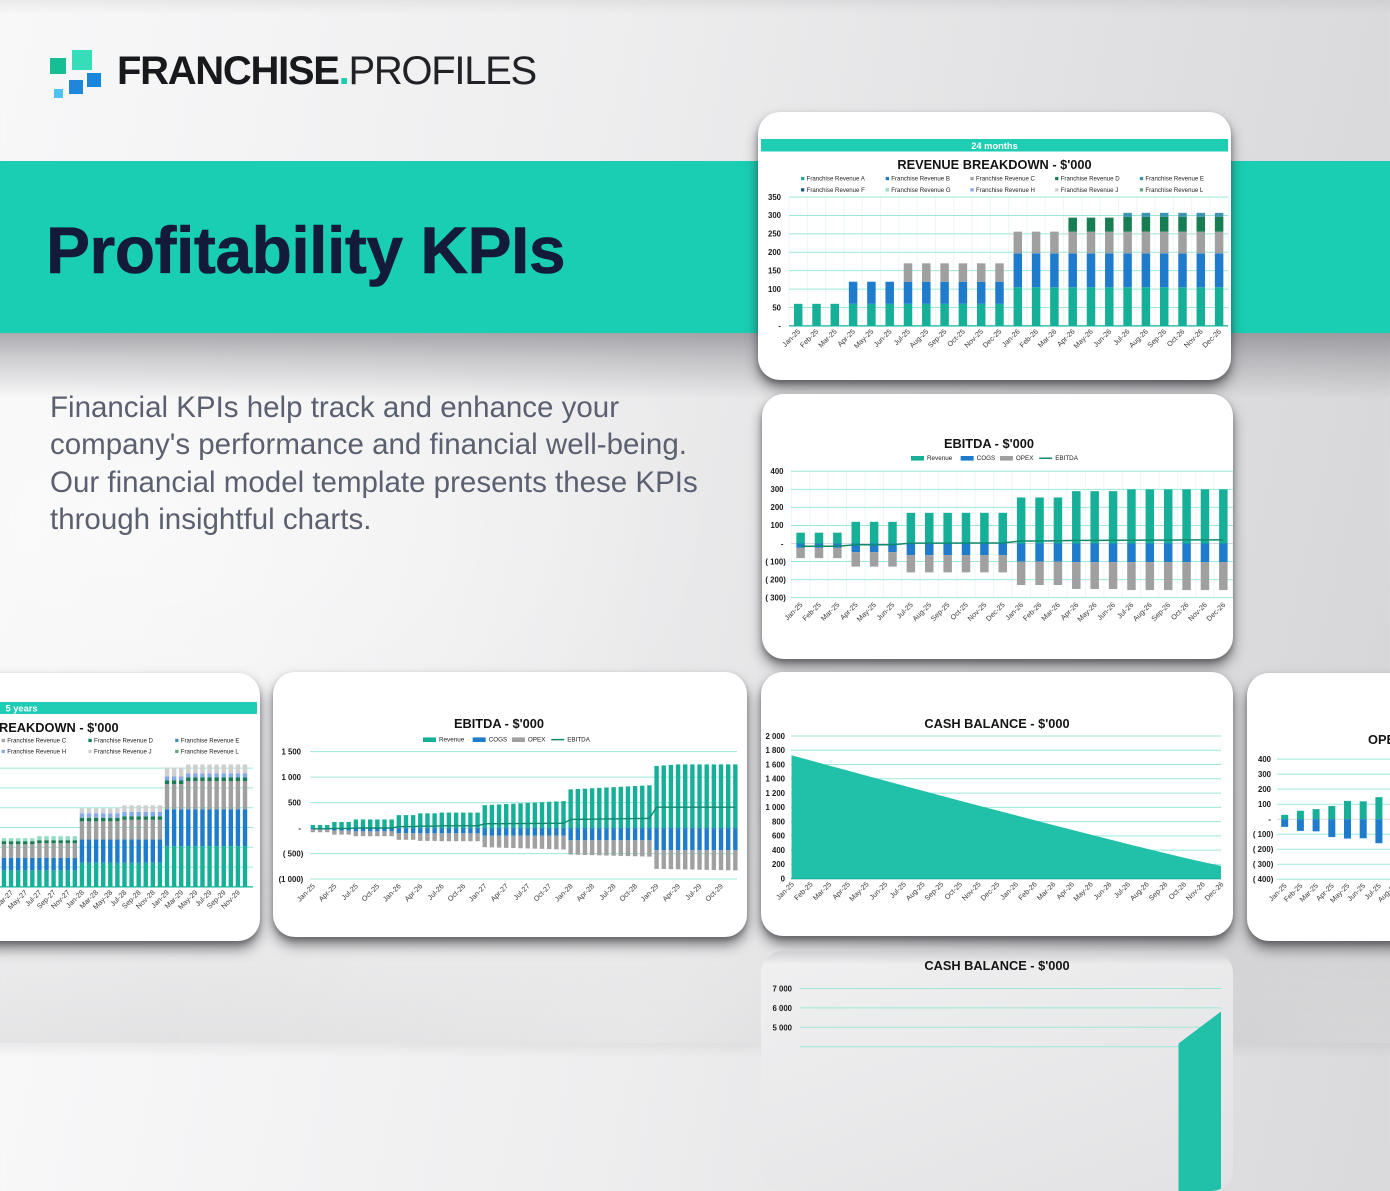 The height and width of the screenshot is (1191, 1390). Describe the element at coordinates (436, 892) in the screenshot. I see `svg-text: Jul-26` at that location.